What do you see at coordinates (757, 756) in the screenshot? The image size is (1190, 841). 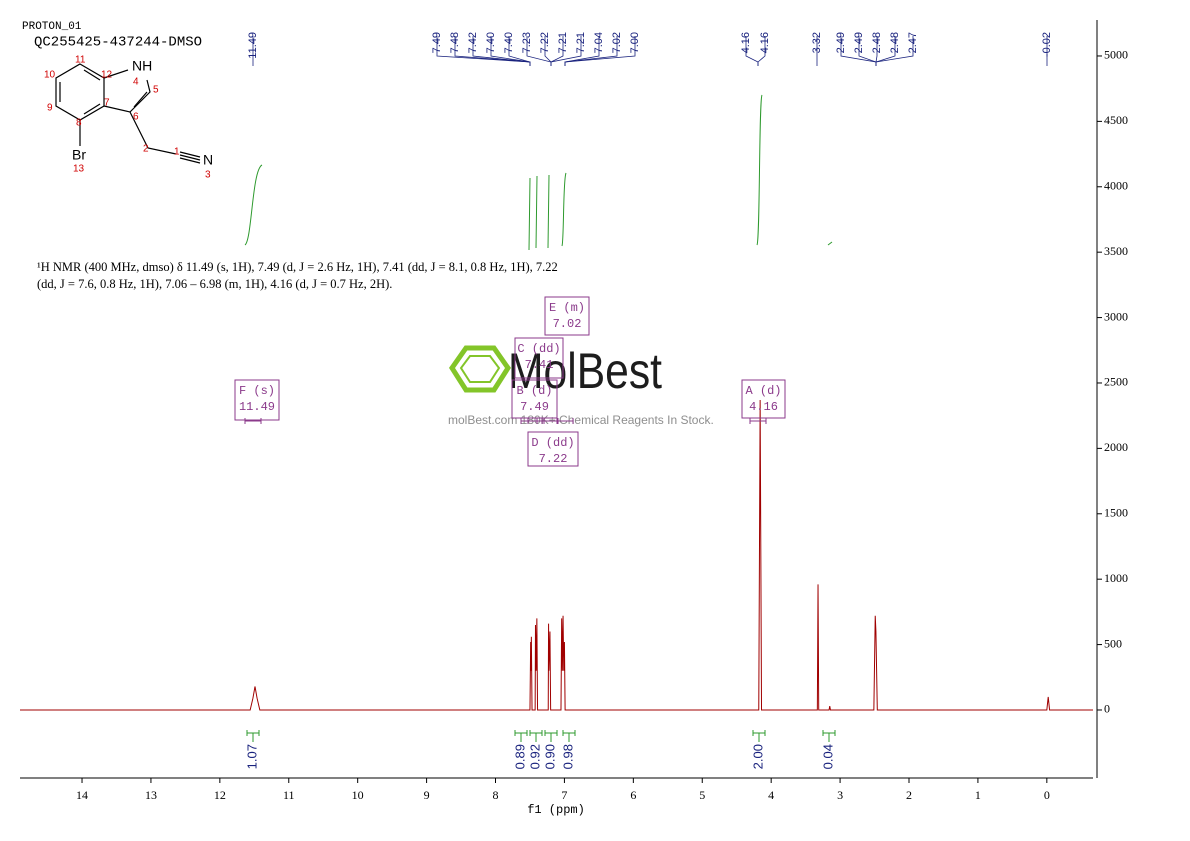 I see `integral-label: 2.00` at bounding box center [757, 756].